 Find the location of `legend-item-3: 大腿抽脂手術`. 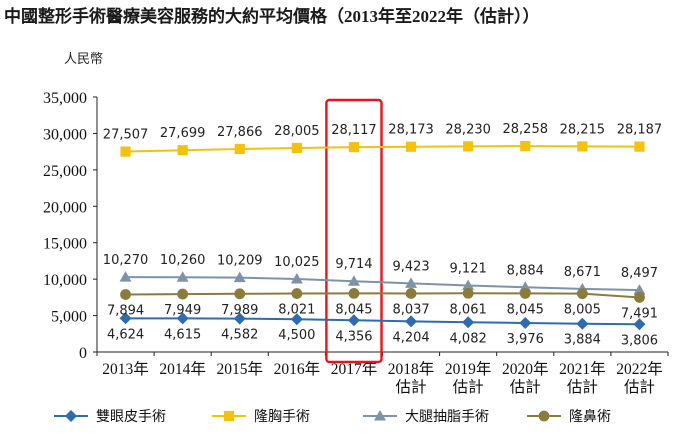

legend-item-3: 大腿抽脂手術 is located at coordinates (426, 417).